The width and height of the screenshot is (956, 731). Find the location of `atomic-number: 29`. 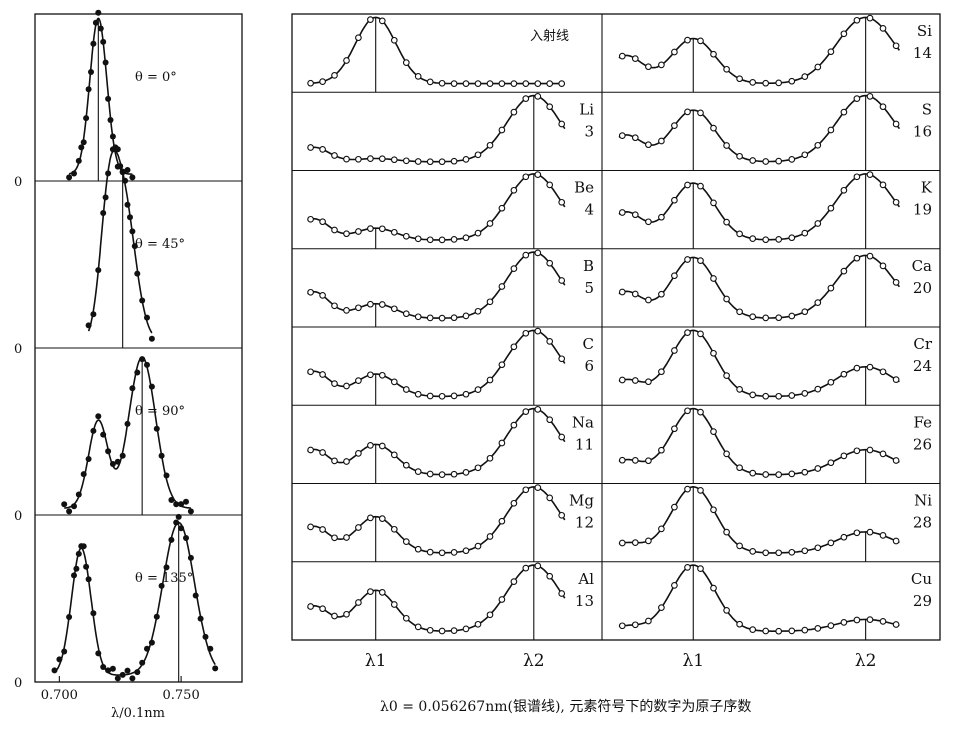

atomic-number: 29 is located at coordinates (922, 601).